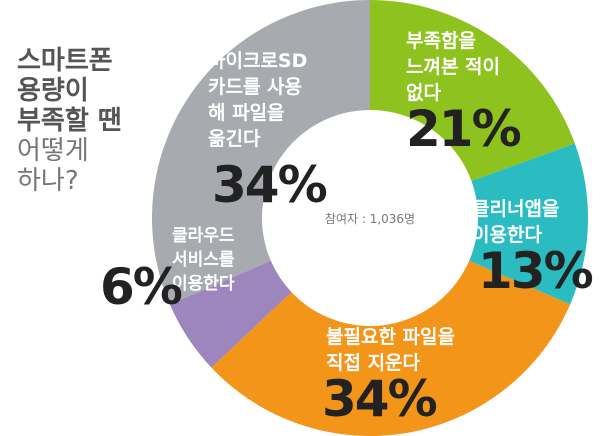 This screenshot has width=600, height=436. I want to click on title-line-3: 부족할 땐, so click(69, 121).